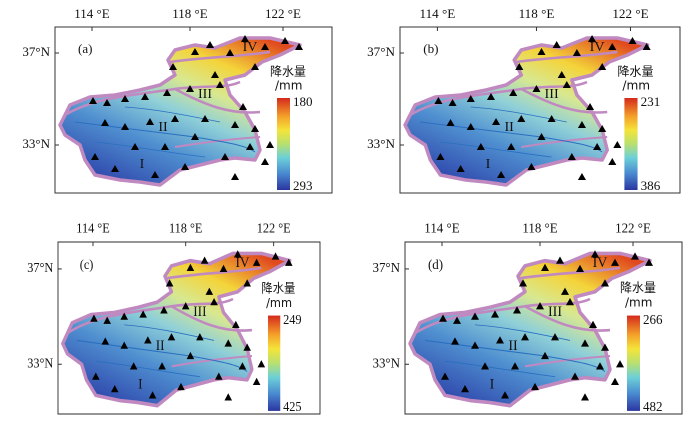 The width and height of the screenshot is (688, 429). I want to click on region-label: IV, so click(597, 47).